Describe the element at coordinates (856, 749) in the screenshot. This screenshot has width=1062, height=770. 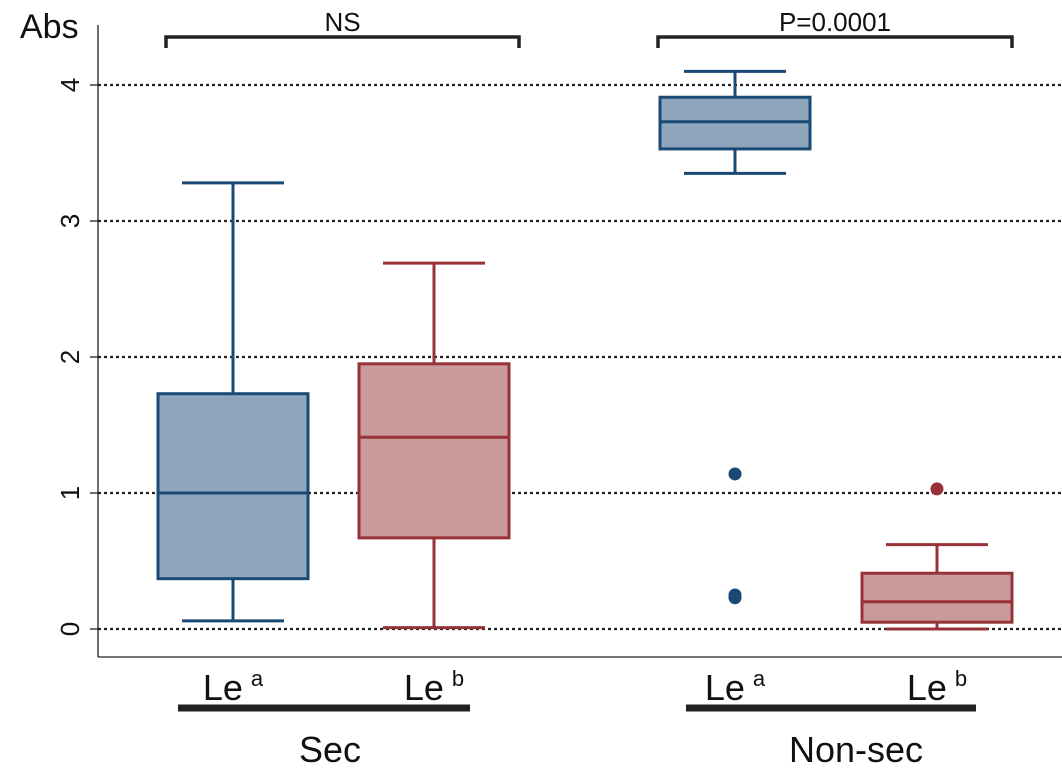
I see `group-label: Non-sec` at that location.